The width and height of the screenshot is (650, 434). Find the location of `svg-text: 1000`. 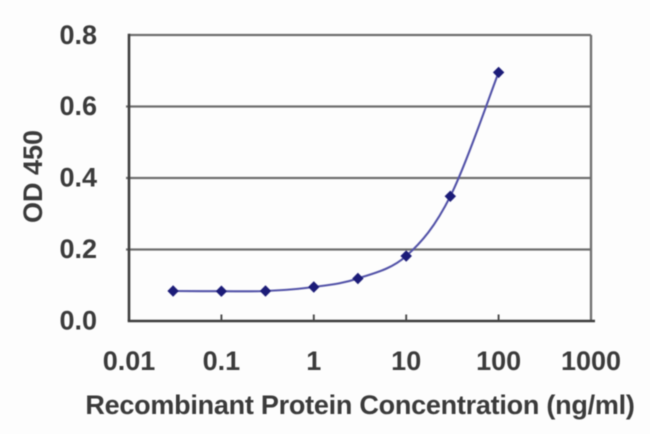

svg-text: 1000 is located at coordinates (591, 361).